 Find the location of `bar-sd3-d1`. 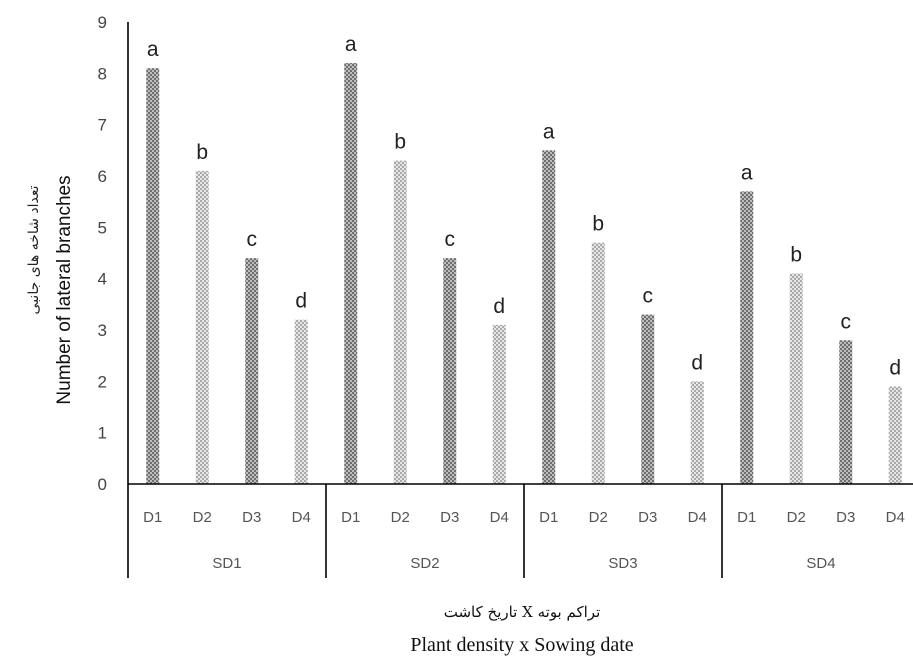

bar-sd3-d1 is located at coordinates (549, 317).